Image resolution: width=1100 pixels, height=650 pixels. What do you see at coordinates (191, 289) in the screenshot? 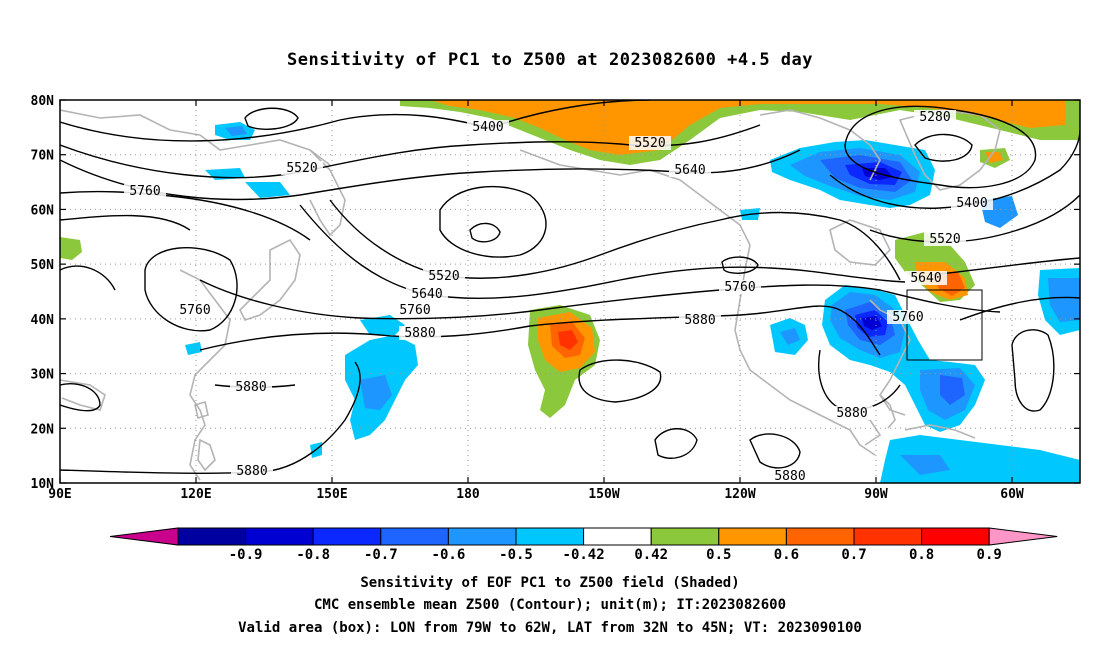
I see `contour-loop-west` at bounding box center [191, 289].